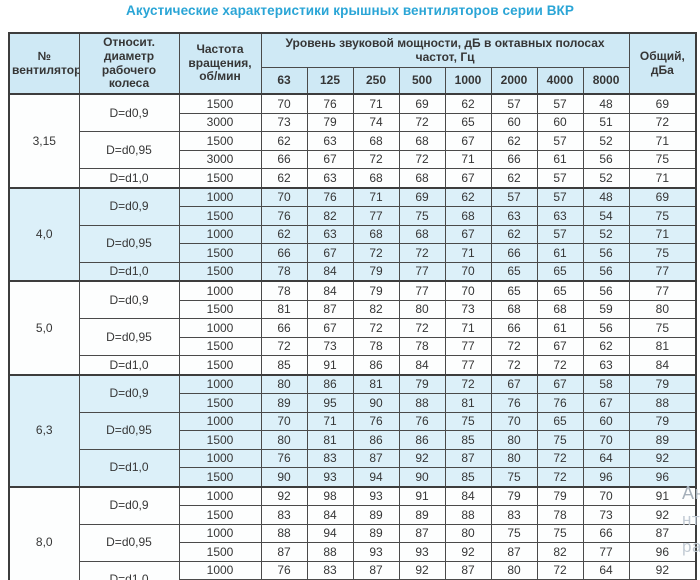  What do you see at coordinates (330, 515) in the screenshot?
I see `spl-value-cell: 84` at bounding box center [330, 515].